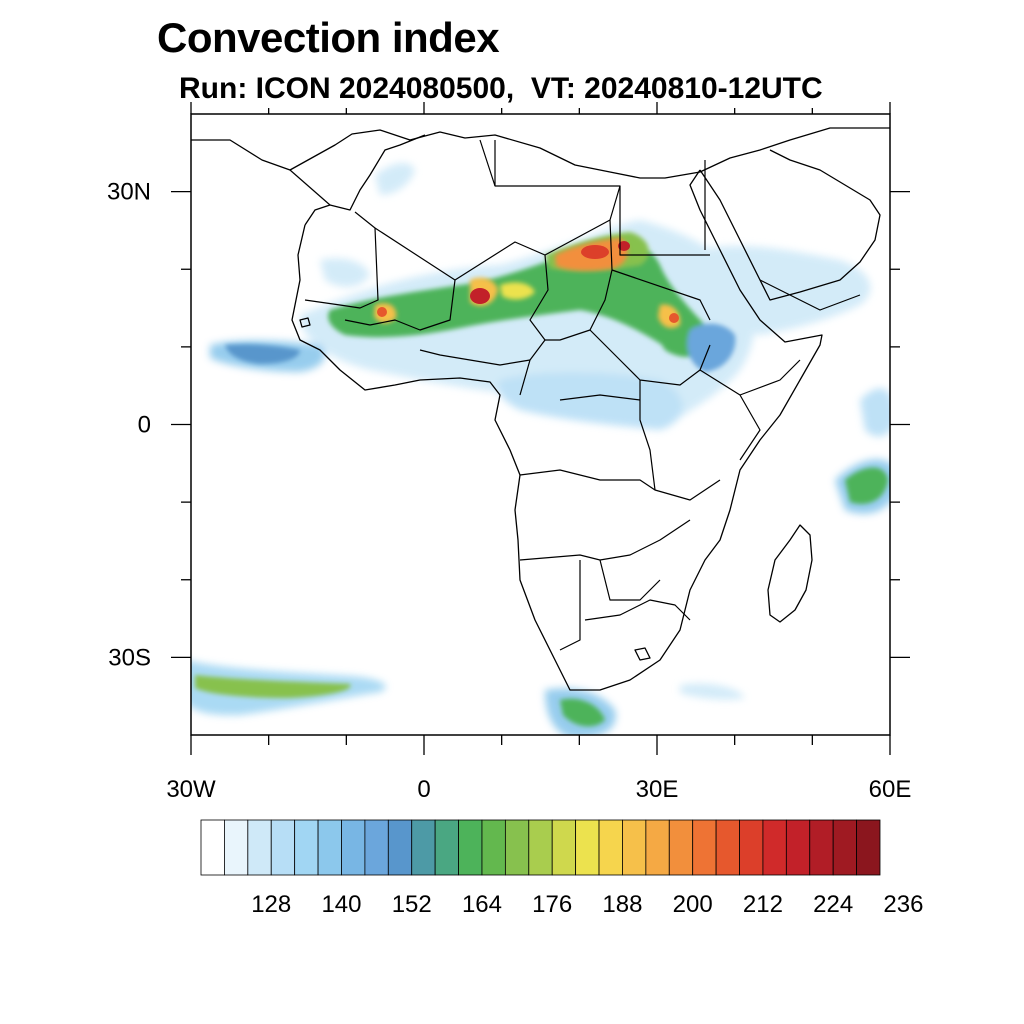 The height and width of the screenshot is (1024, 1024). I want to click on lat-tick-label: 0, so click(144, 425).